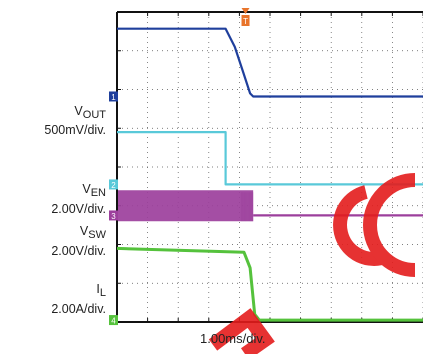 This screenshot has height=354, width=423. Describe the element at coordinates (270, 158) in the screenshot. I see `trace-ven` at that location.